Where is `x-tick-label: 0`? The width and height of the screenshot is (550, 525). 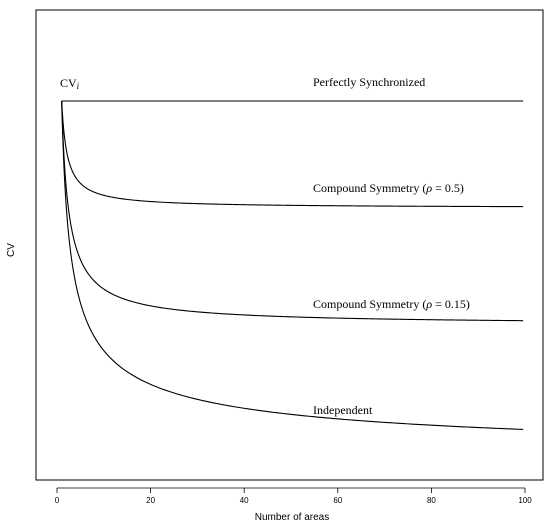 x-tick-label: 0 is located at coordinates (57, 500).